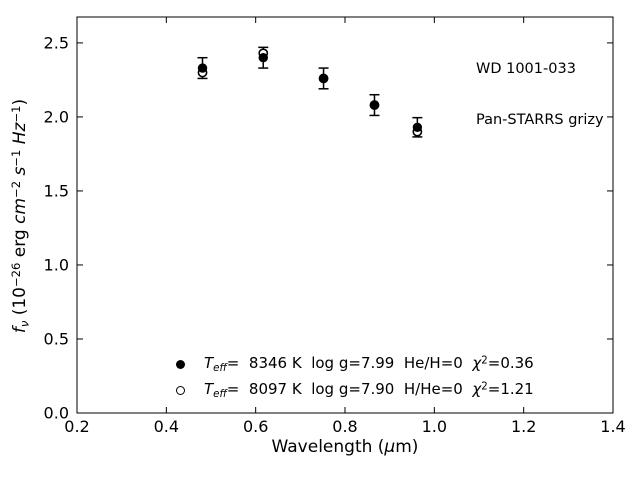 This screenshot has height=480, width=640. I want to click on legend-row-model2: Teff= 8097 K log g=7.90 H/He=0 χ2=1.21, so click(355, 390).